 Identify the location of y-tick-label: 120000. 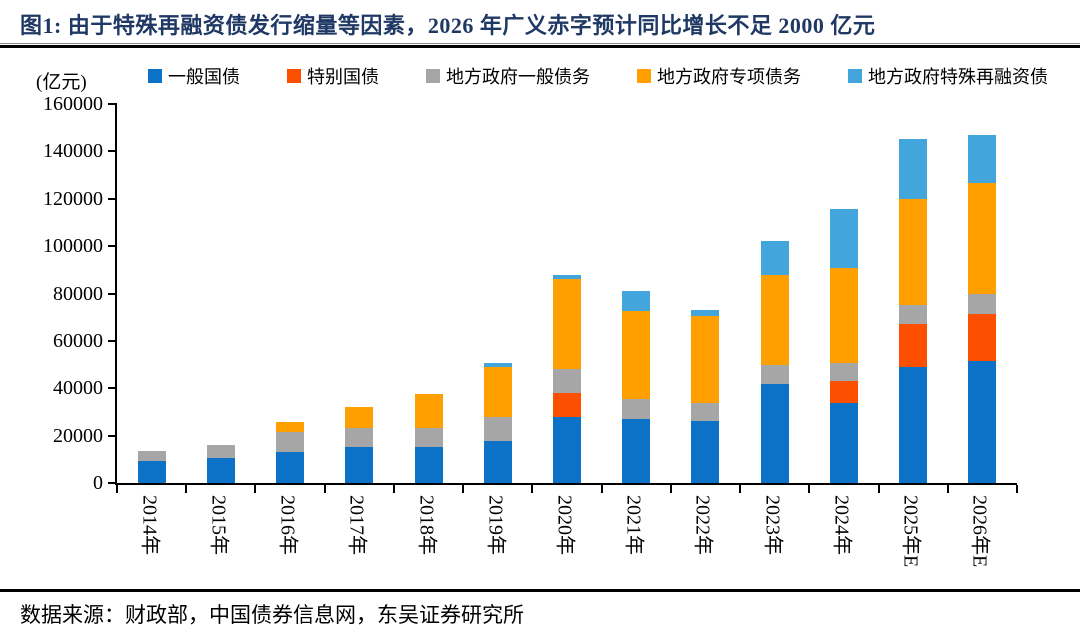
(73, 198).